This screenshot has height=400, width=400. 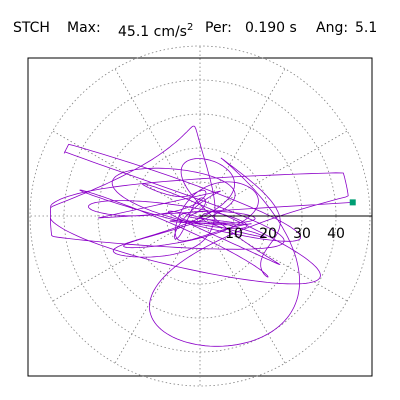 I want to click on tick-label-20: 20, so click(x=268, y=234).